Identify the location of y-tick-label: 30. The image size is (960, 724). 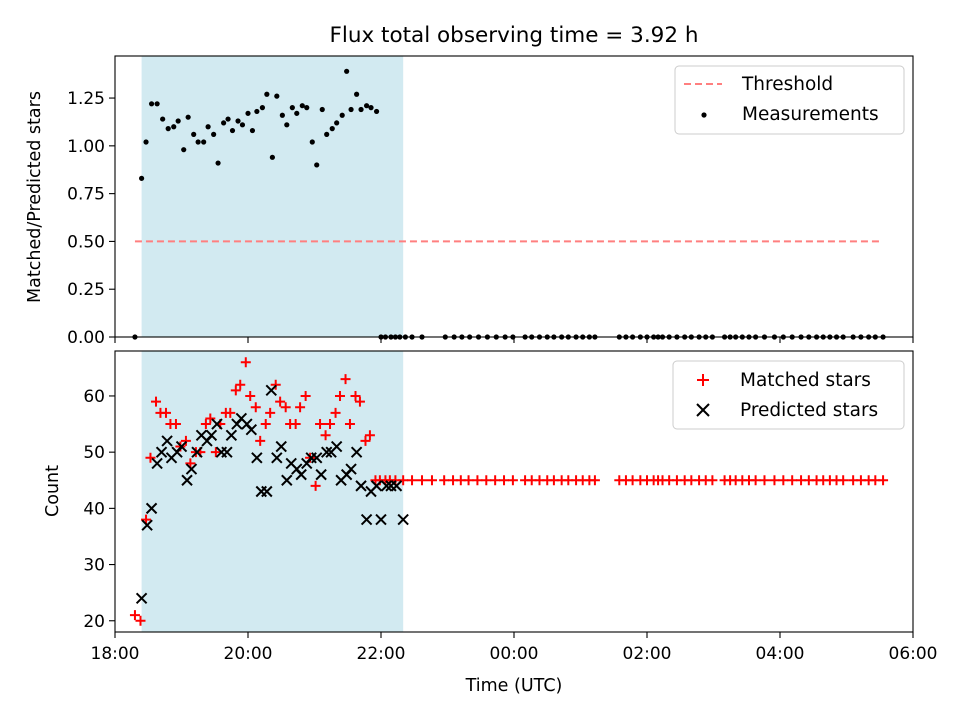
(94, 566).